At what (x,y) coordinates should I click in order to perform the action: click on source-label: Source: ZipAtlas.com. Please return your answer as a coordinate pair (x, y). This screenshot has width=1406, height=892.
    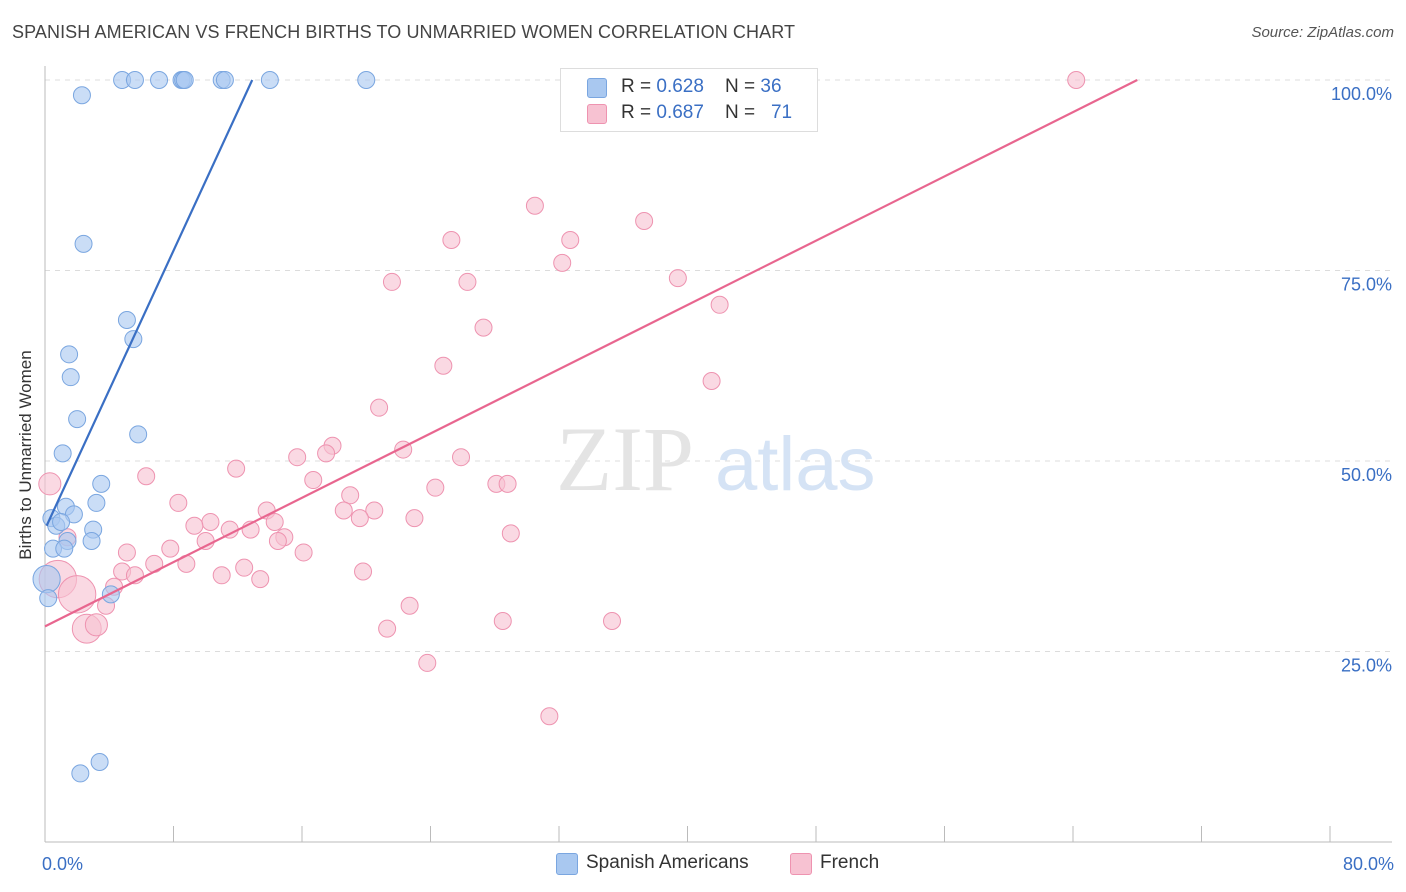
    Looking at the image, I should click on (1322, 32).